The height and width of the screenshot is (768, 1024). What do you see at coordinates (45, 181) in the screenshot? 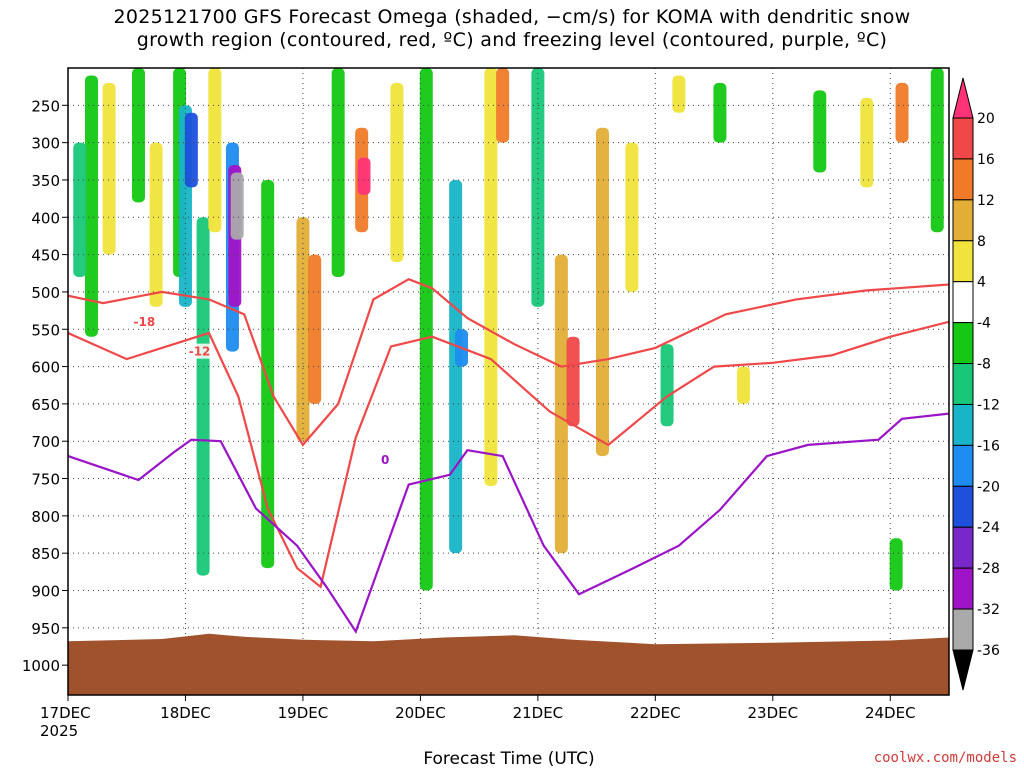
I see `y-tick-label-350: 350` at bounding box center [45, 181].